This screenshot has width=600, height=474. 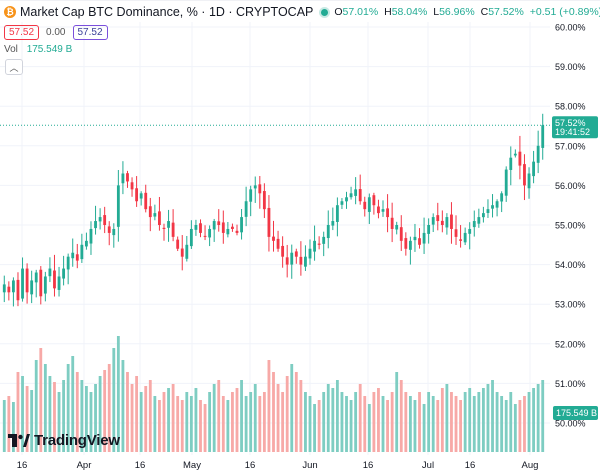 I want to click on buy-button: 57.52, so click(x=90, y=32).